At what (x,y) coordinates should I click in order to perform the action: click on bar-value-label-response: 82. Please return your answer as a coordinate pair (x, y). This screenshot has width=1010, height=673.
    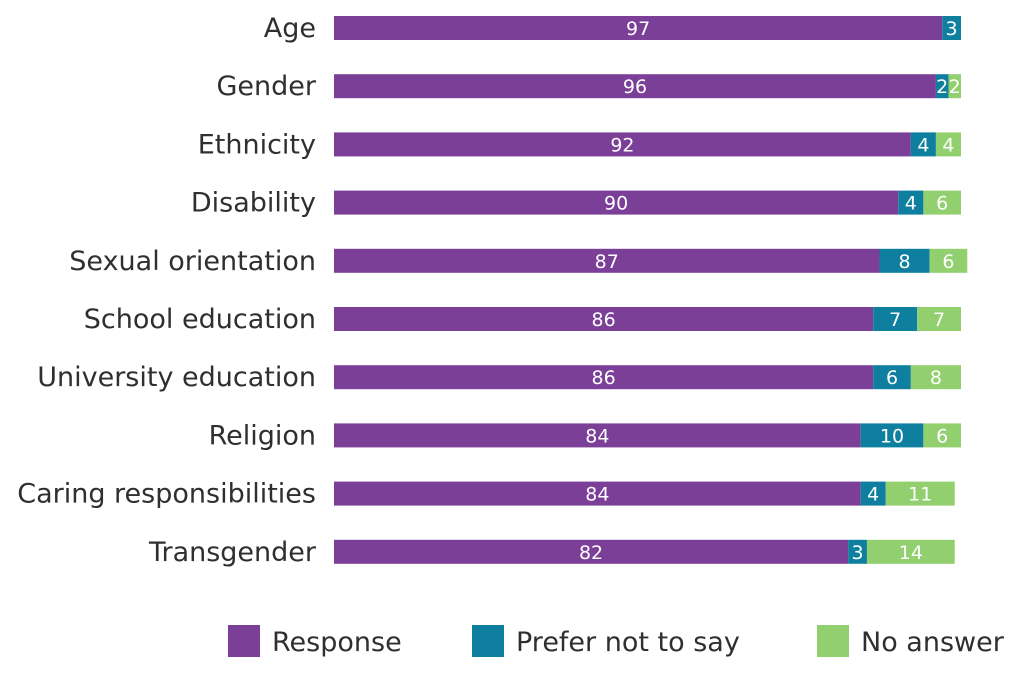
    Looking at the image, I should click on (591, 553).